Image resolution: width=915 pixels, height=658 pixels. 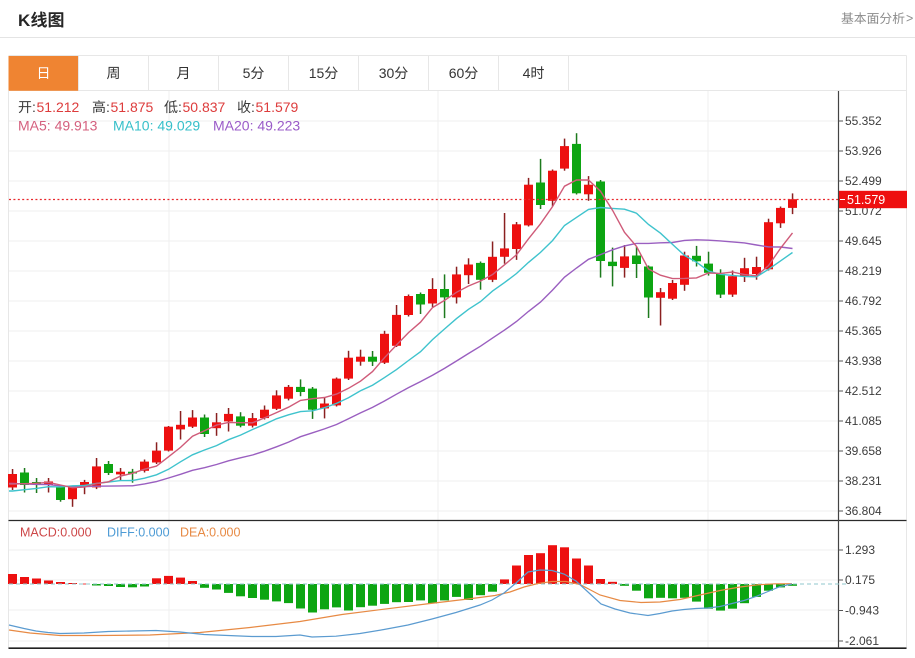 What do you see at coordinates (210, 533) in the screenshot?
I see `svg-text: DEA:0.000` at bounding box center [210, 533].